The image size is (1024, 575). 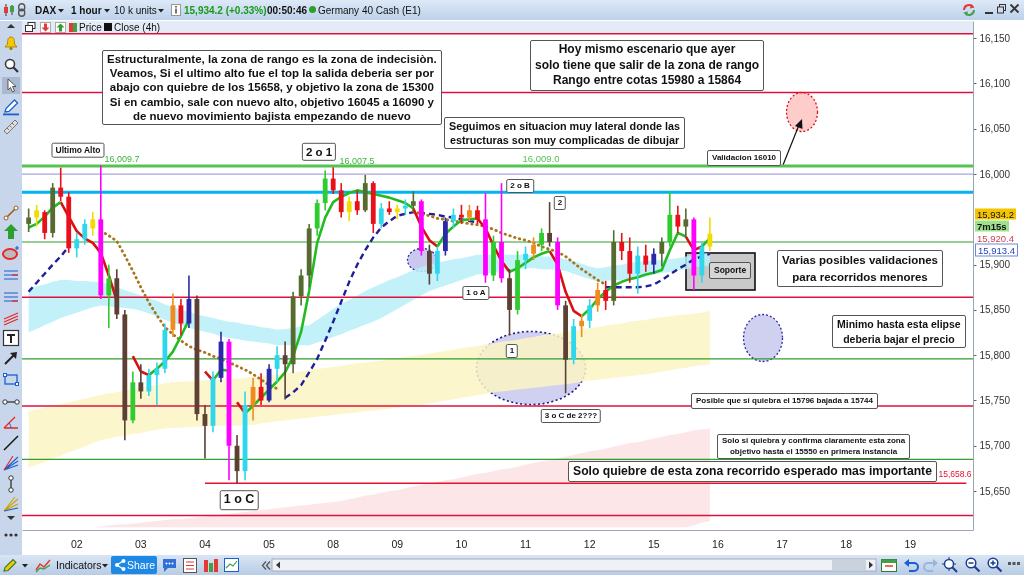 I want to click on annotation: 3 o C de 2???, so click(x=571, y=416).